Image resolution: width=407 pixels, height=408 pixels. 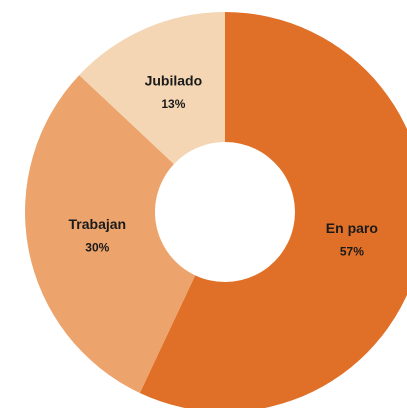 I want to click on slice-label: En paro, so click(x=352, y=228).